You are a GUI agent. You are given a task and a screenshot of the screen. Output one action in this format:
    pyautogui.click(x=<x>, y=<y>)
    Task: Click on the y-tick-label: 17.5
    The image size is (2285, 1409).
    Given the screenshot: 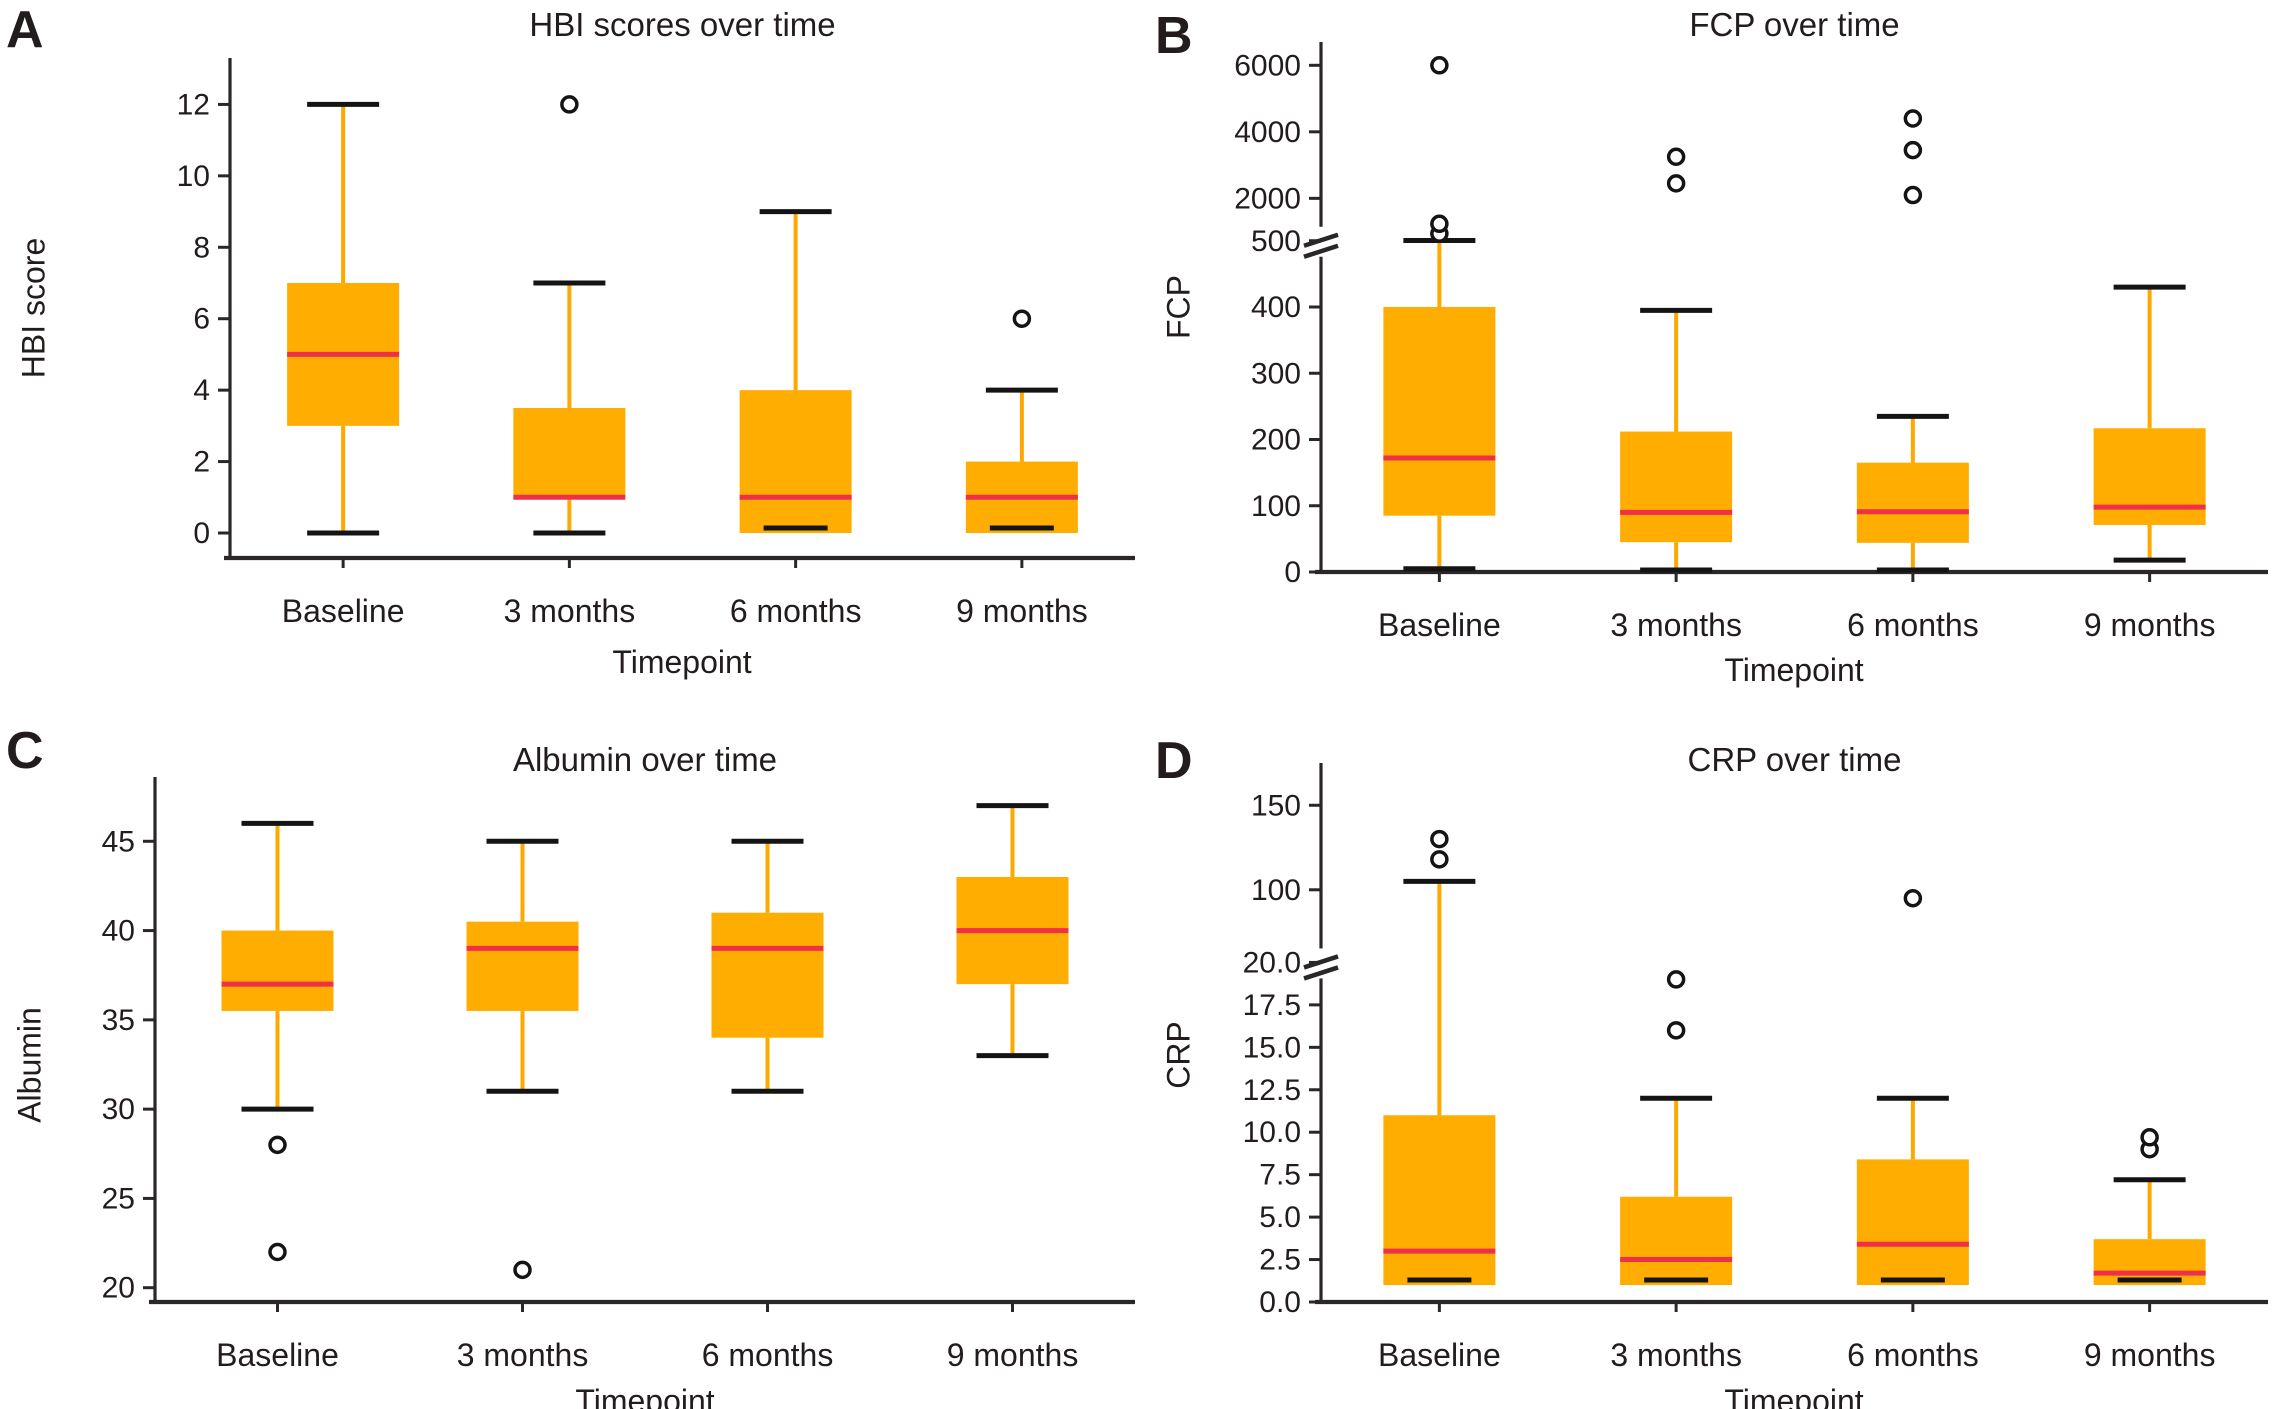 What is the action you would take?
    pyautogui.click(x=1272, y=1005)
    